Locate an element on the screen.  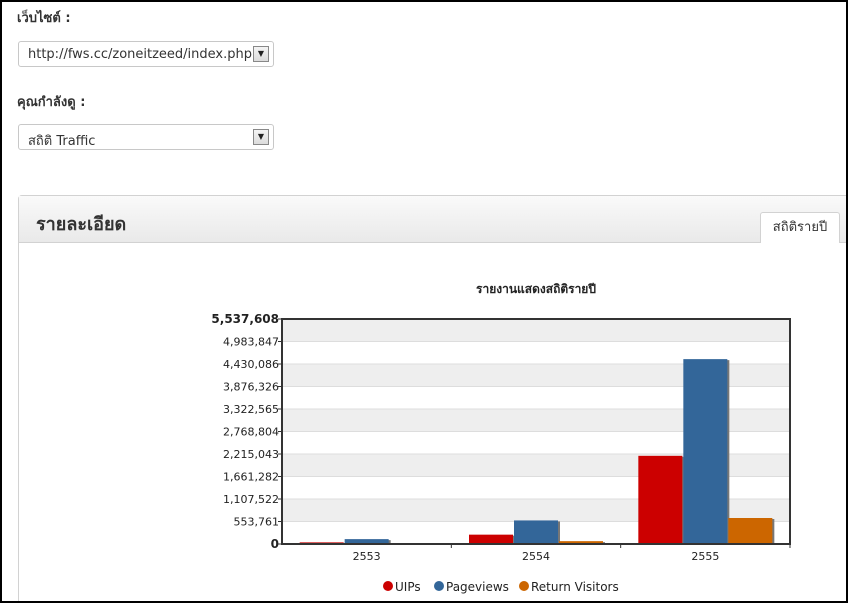
website-select-value: http://fws.cc/zoneitzeed/index.php is located at coordinates (140, 54).